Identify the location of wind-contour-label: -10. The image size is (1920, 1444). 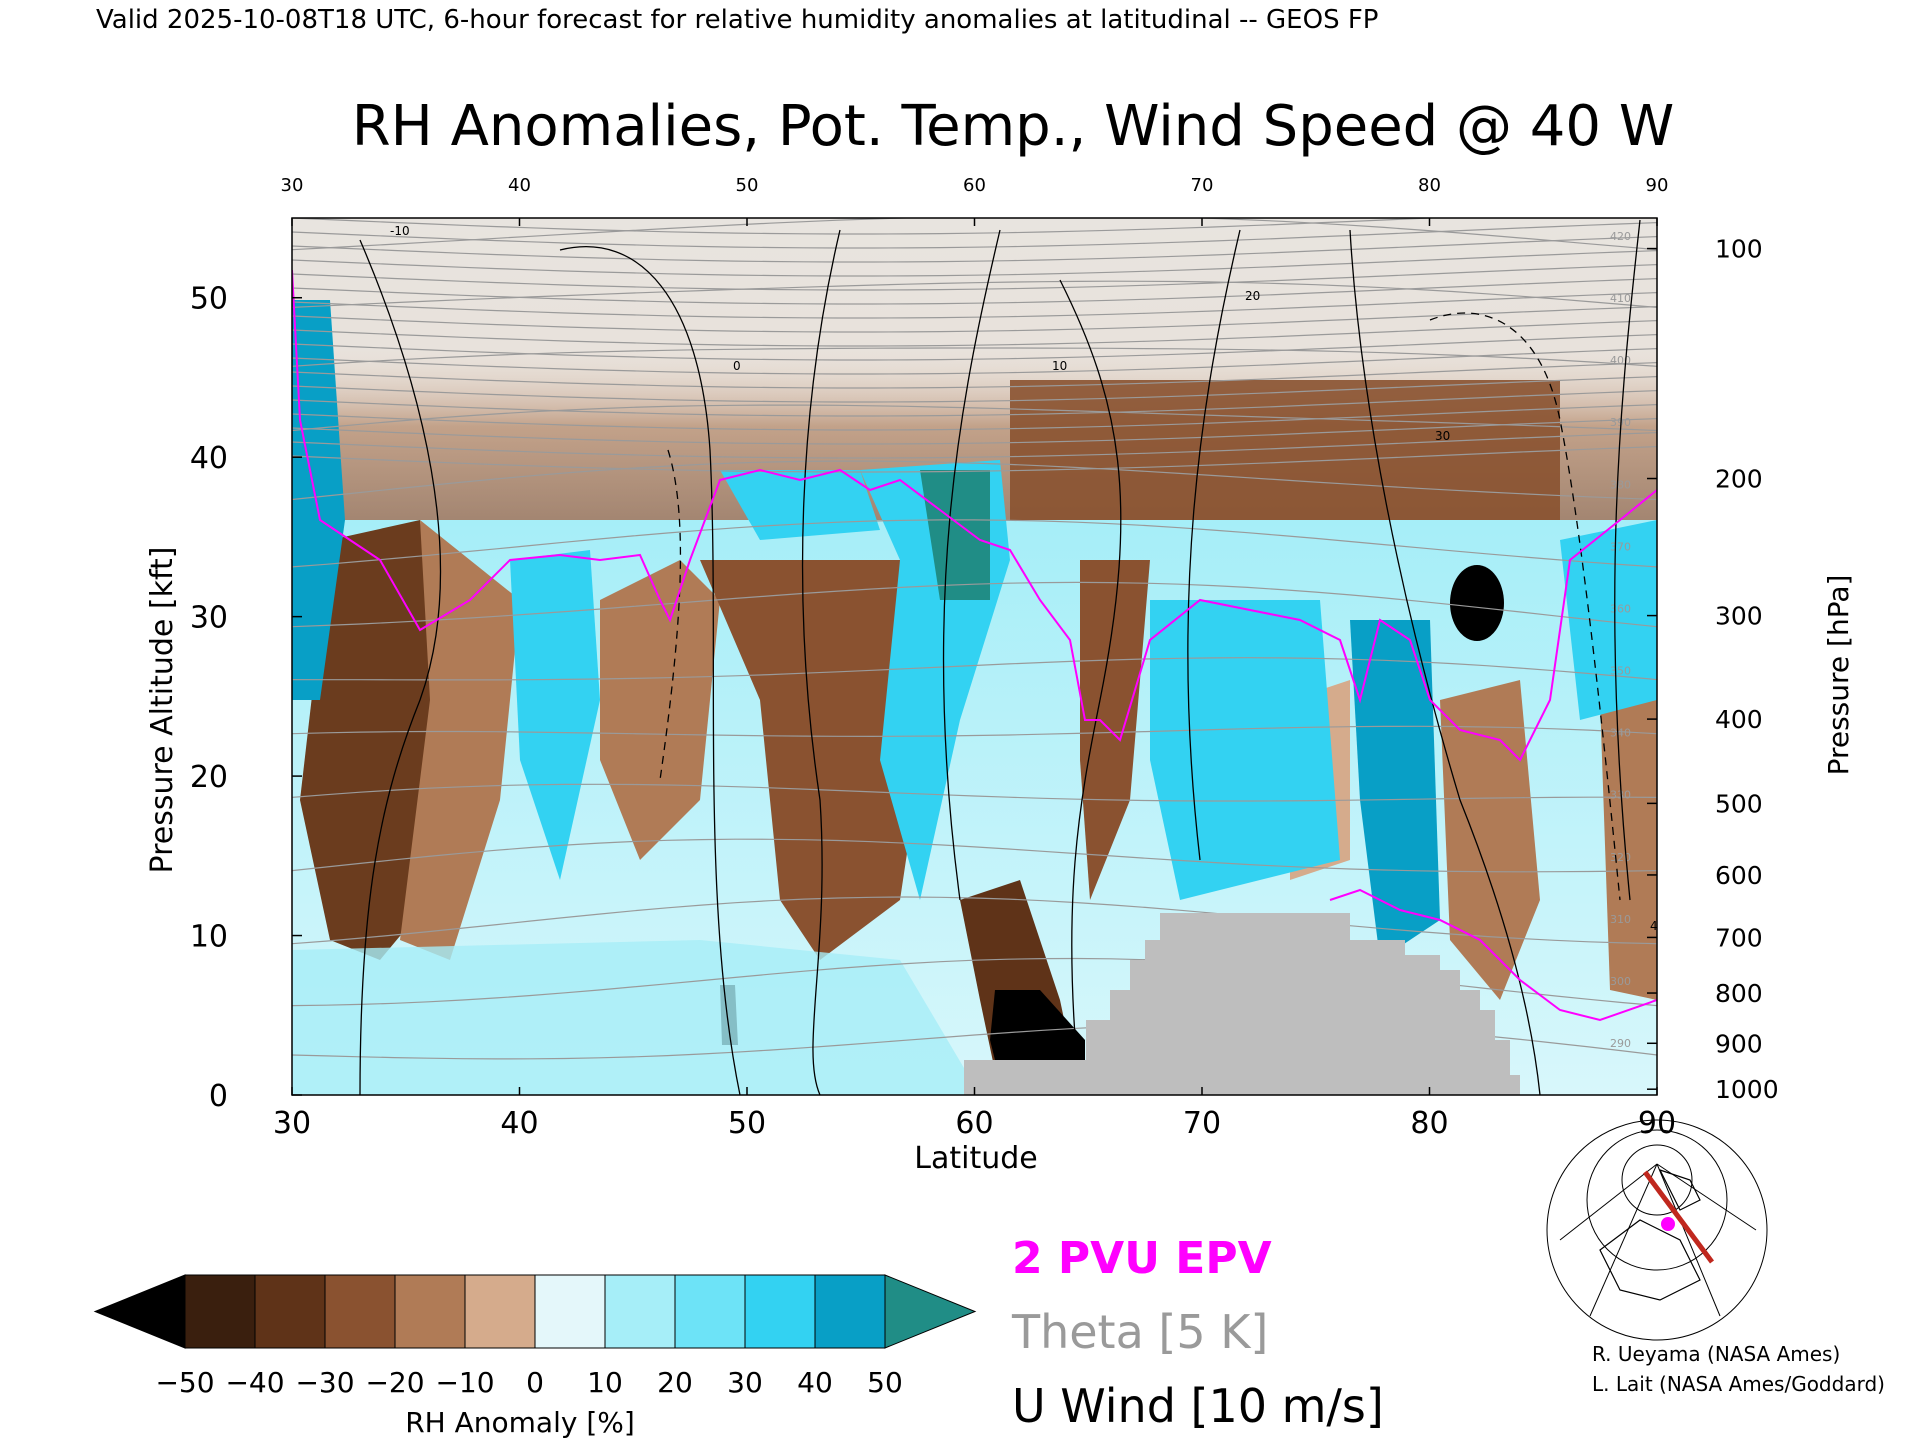
(400, 231).